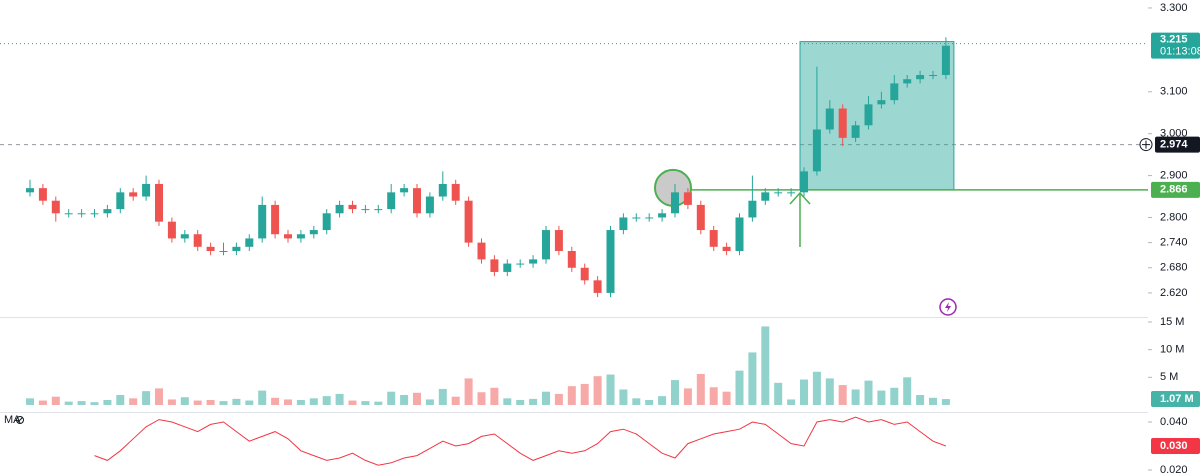 Image resolution: width=1200 pixels, height=473 pixels. Describe the element at coordinates (1174, 92) in the screenshot. I see `y-tick-label: 3.100` at that location.